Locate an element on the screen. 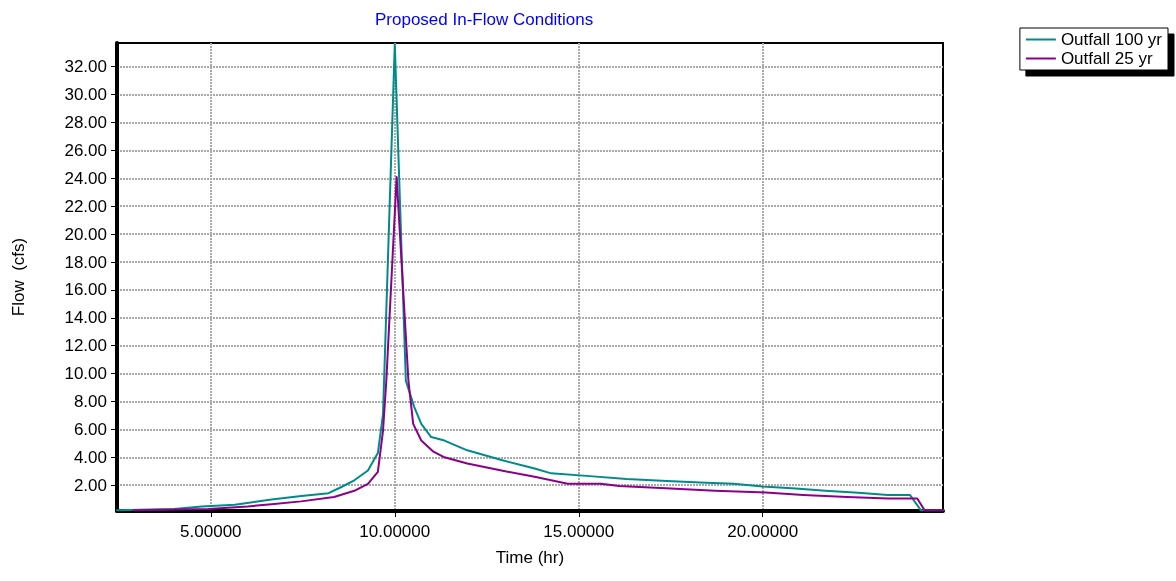 This screenshot has height=581, width=1176. y-tick-label: 10.00 is located at coordinates (85, 374).